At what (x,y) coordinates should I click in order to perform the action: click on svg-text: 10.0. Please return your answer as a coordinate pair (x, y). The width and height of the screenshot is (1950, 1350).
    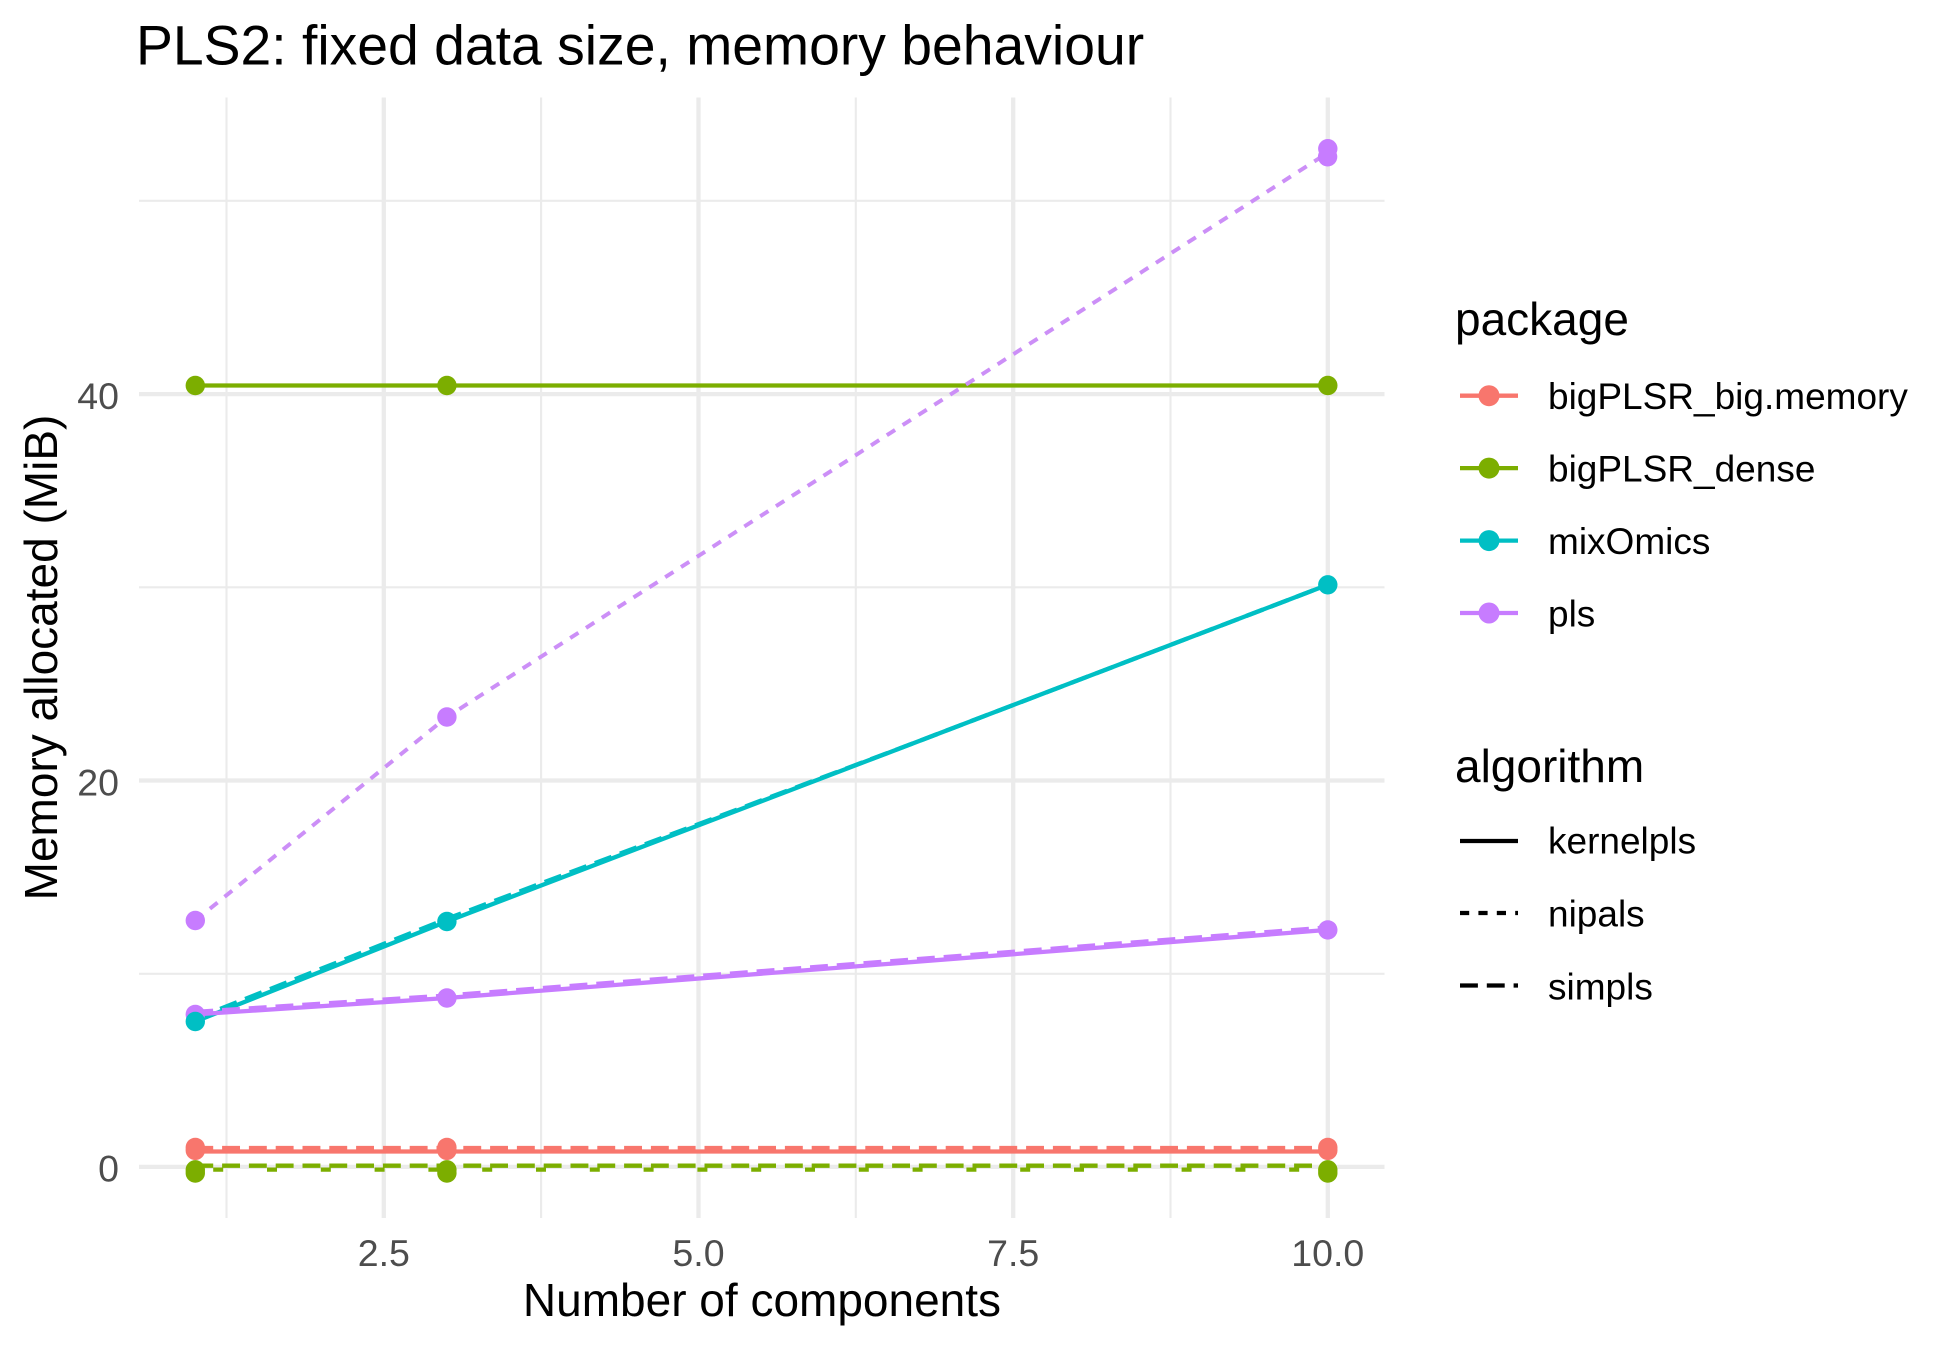
    Looking at the image, I should click on (1327, 1253).